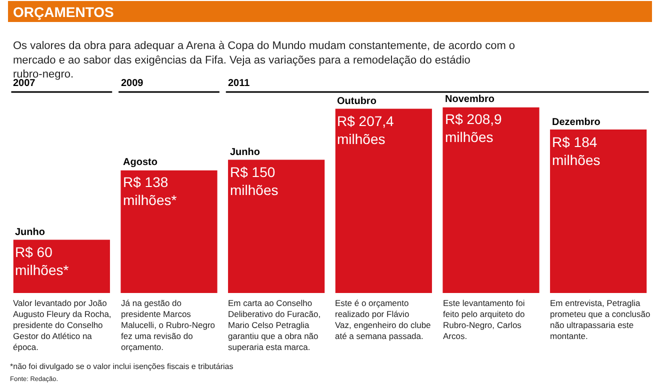  I want to click on data-label: R$ 150 milhões, so click(254, 181).